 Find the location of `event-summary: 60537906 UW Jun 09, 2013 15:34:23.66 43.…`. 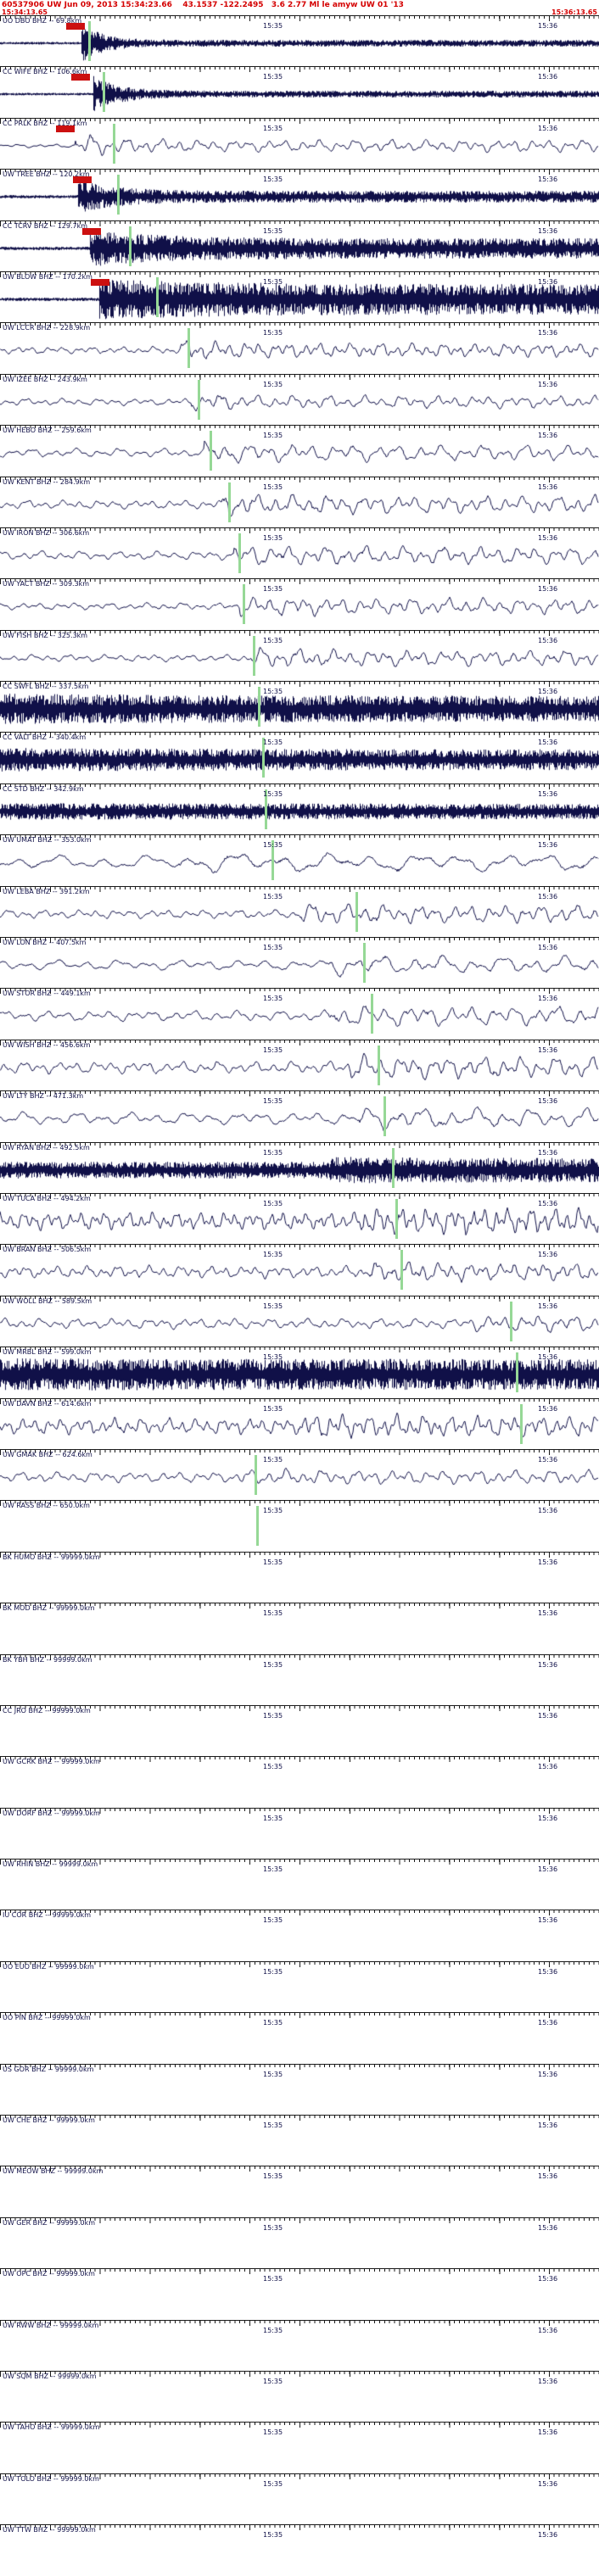

event-summary: 60537906 UW Jun 09, 2013 15:34:23.66 43.… is located at coordinates (203, 5).